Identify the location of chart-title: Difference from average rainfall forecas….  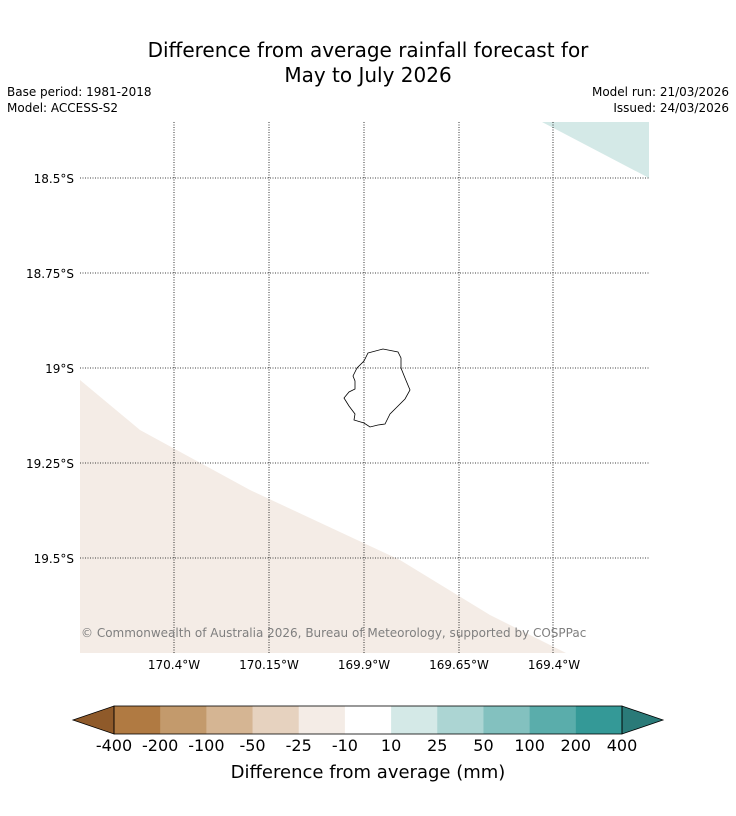
(368, 63).